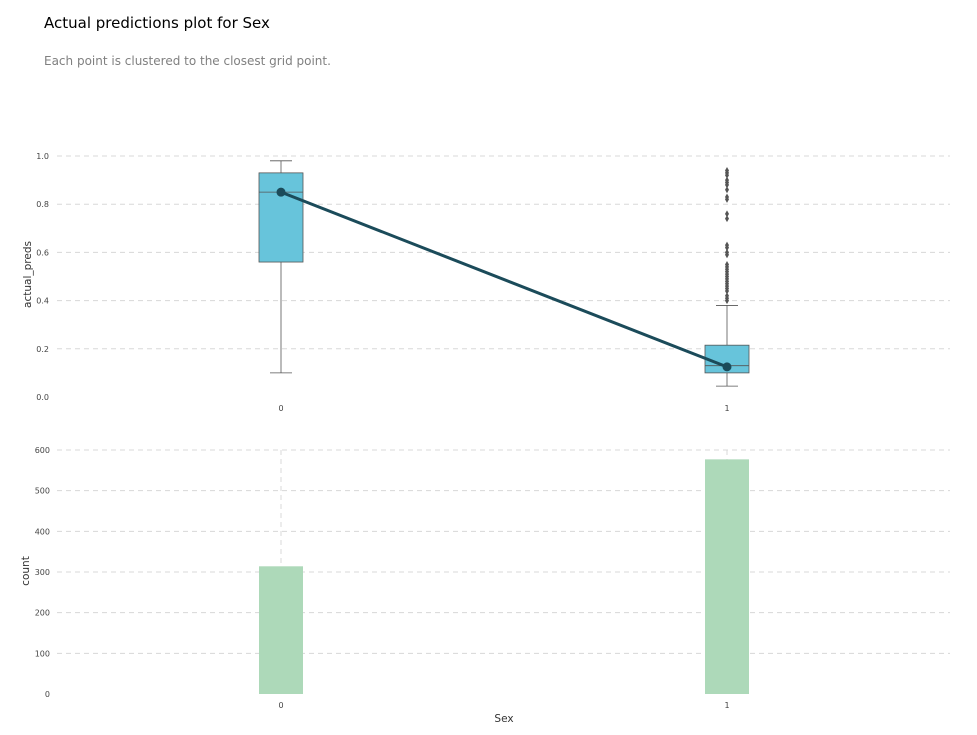 This screenshot has width=977, height=735. Describe the element at coordinates (42, 491) in the screenshot. I see `y-tick-label: 500` at that location.